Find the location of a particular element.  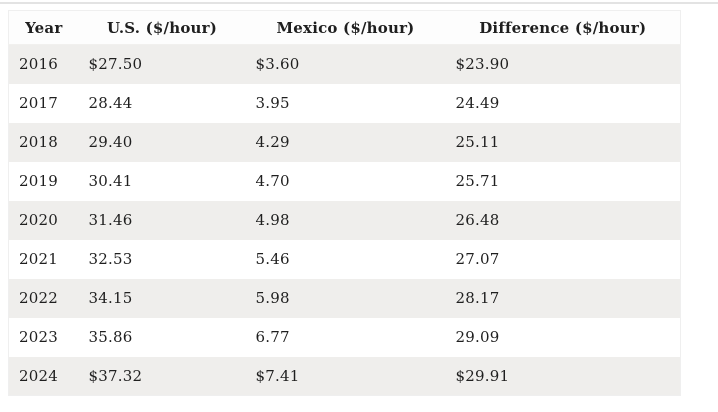

cell-2018-difference-hour: 25.11 is located at coordinates (563, 142).